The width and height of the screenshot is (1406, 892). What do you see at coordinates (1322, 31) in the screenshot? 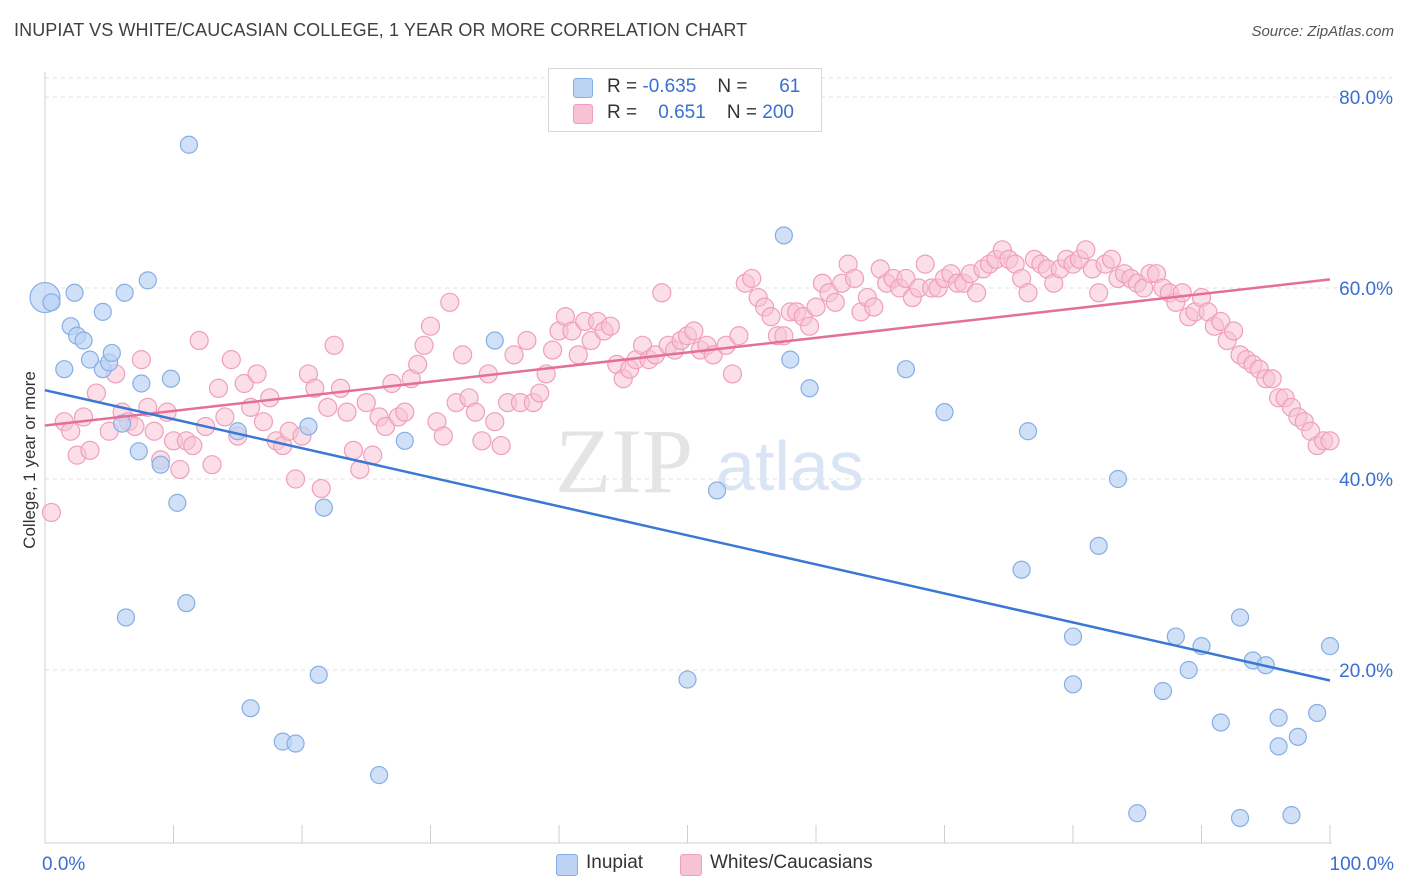
I see `source-label: Source: ZipAtlas.com` at bounding box center [1322, 31].